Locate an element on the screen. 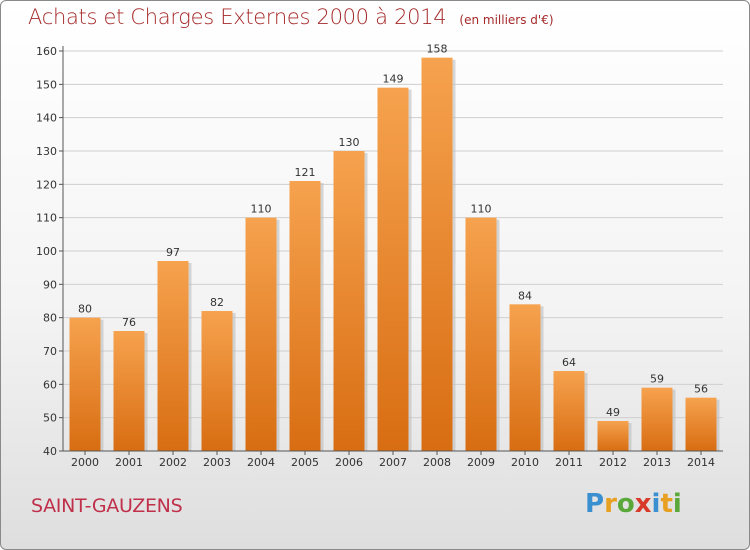 The image size is (750, 550). data-label: 121 is located at coordinates (305, 172).